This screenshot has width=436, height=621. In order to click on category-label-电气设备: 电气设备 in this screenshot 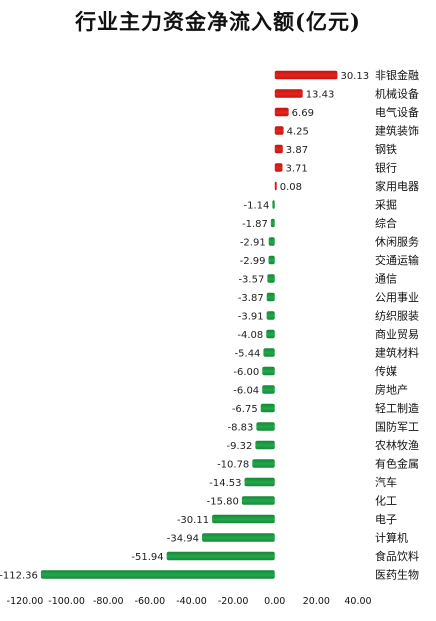, I will do `click(397, 112)`.